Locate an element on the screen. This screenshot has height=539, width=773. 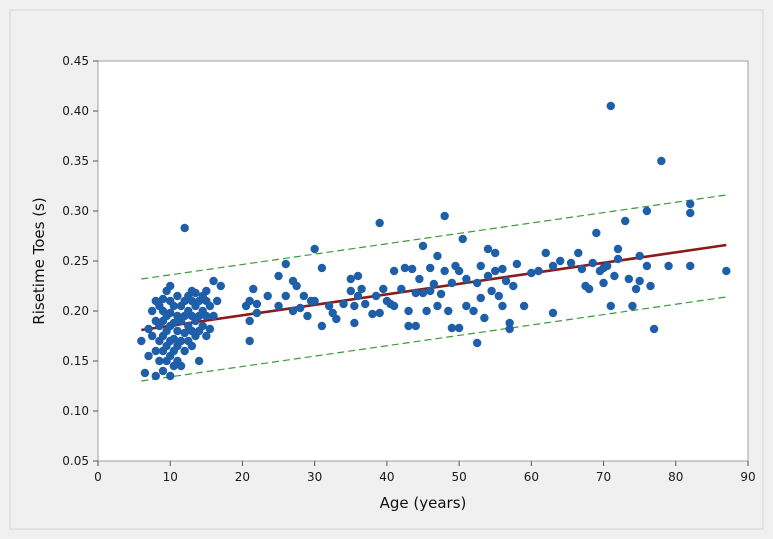
x-axis-title: Age (years) is located at coordinates (423, 503).